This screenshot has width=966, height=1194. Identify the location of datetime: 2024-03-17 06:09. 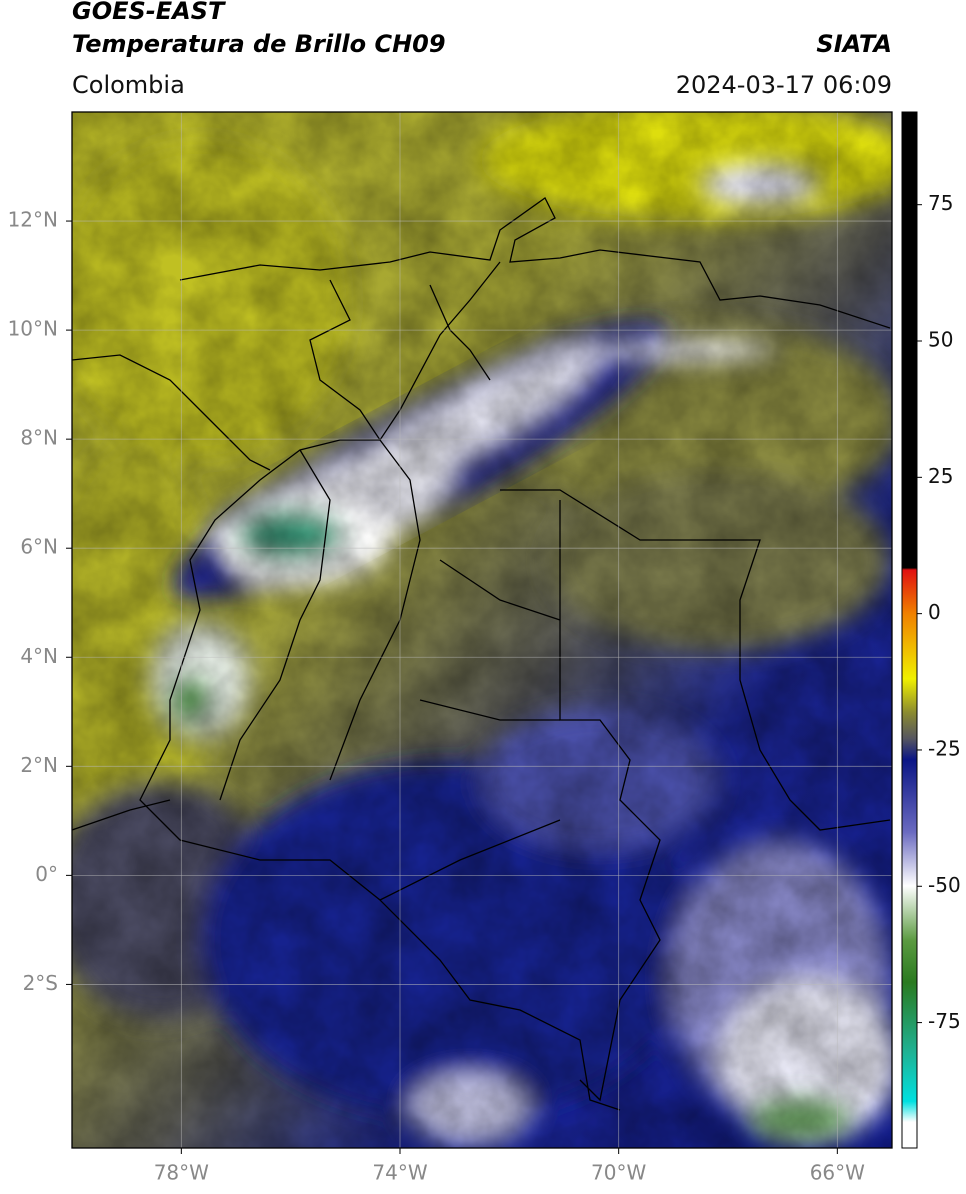
(784, 85).